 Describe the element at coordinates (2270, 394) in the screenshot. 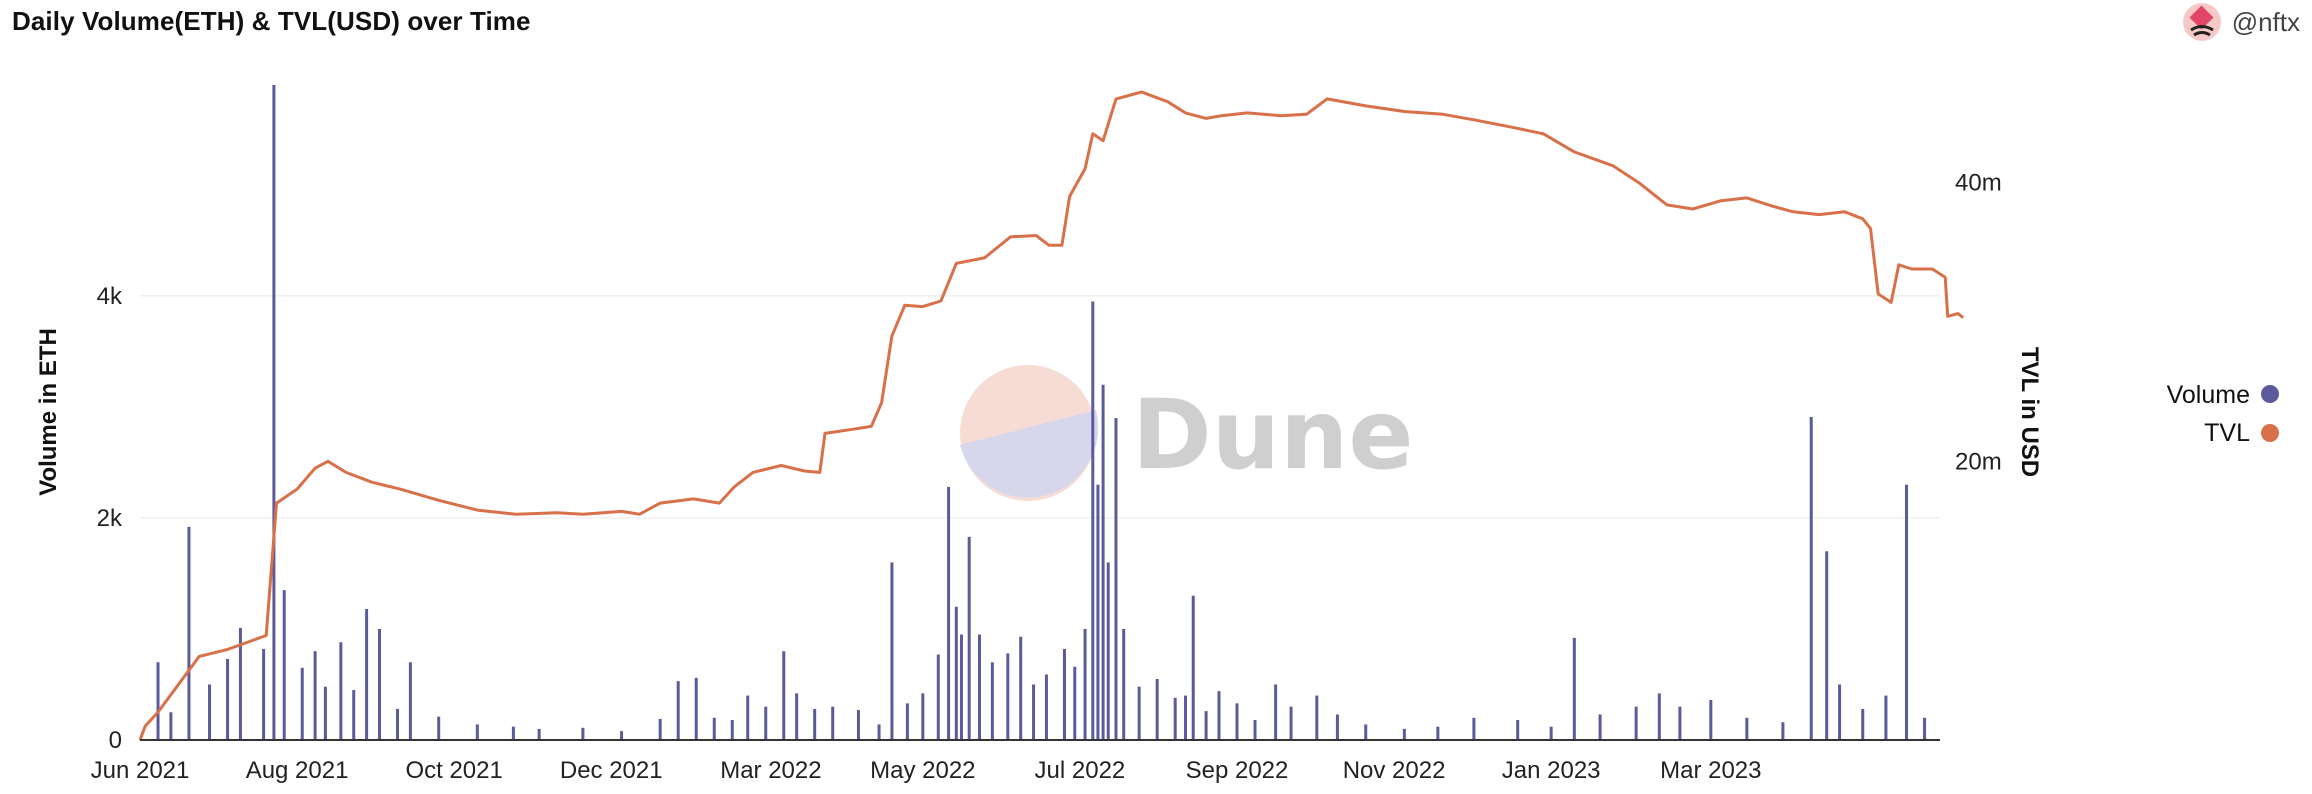

I see `legend-volume-swatch` at that location.